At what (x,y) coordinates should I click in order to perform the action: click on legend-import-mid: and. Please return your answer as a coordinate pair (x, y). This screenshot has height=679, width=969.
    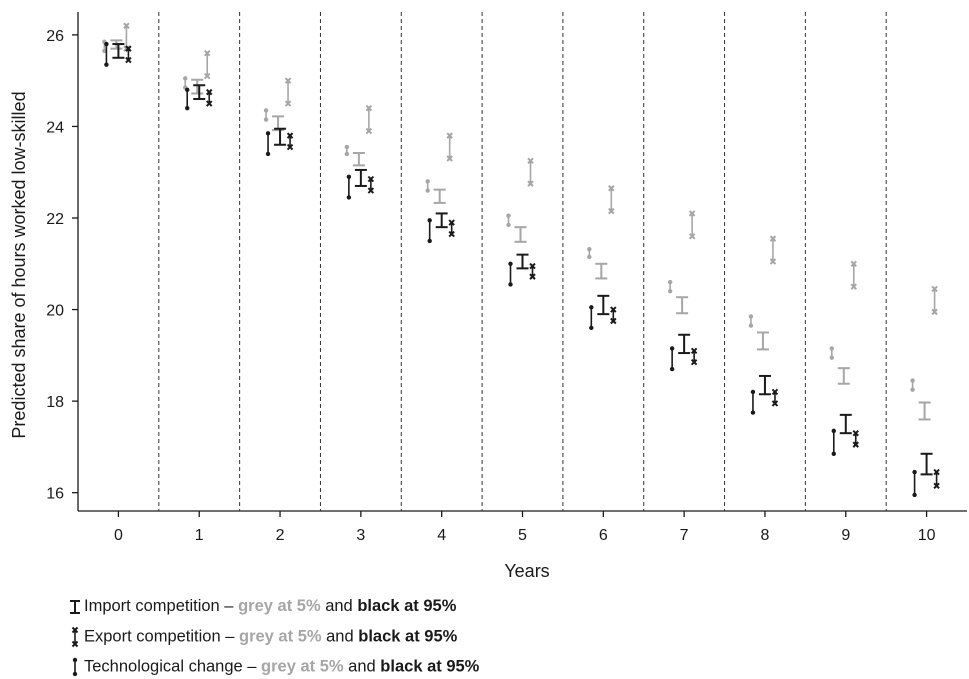
    Looking at the image, I should click on (339, 606).